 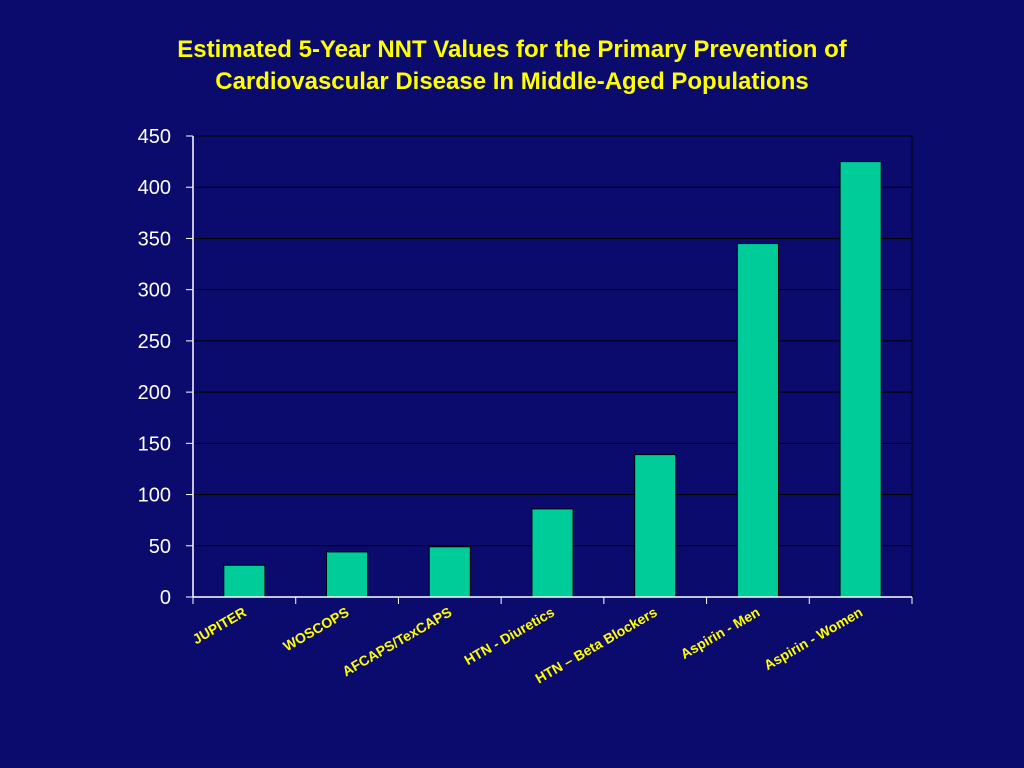 What do you see at coordinates (154, 393) in the screenshot?
I see `y-tick-label: 200` at bounding box center [154, 393].